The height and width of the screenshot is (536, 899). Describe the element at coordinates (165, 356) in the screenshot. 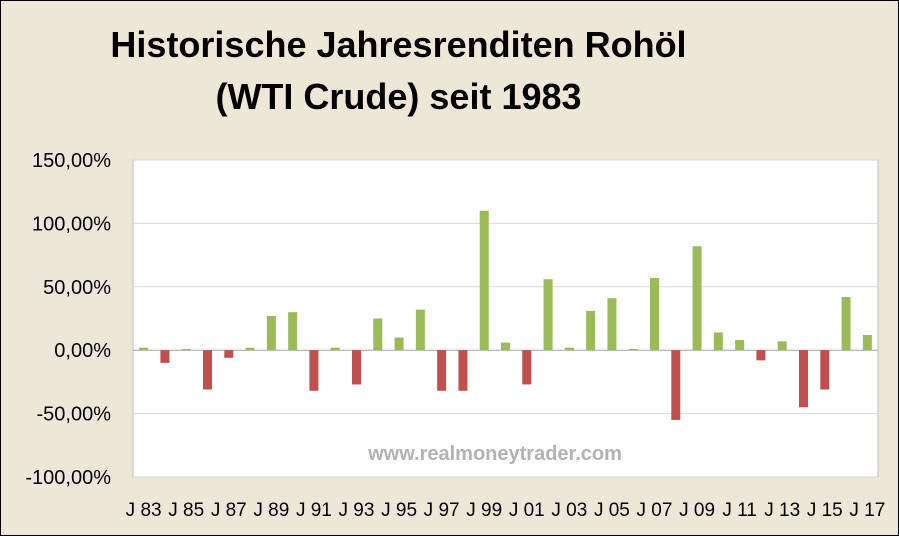

I see `bar-1984` at that location.